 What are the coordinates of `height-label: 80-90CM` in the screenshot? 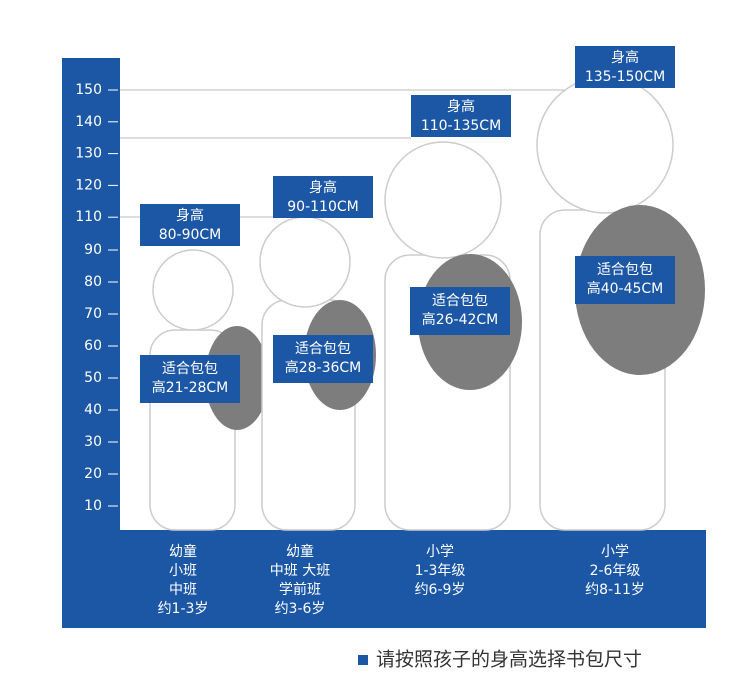 It's located at (190, 235).